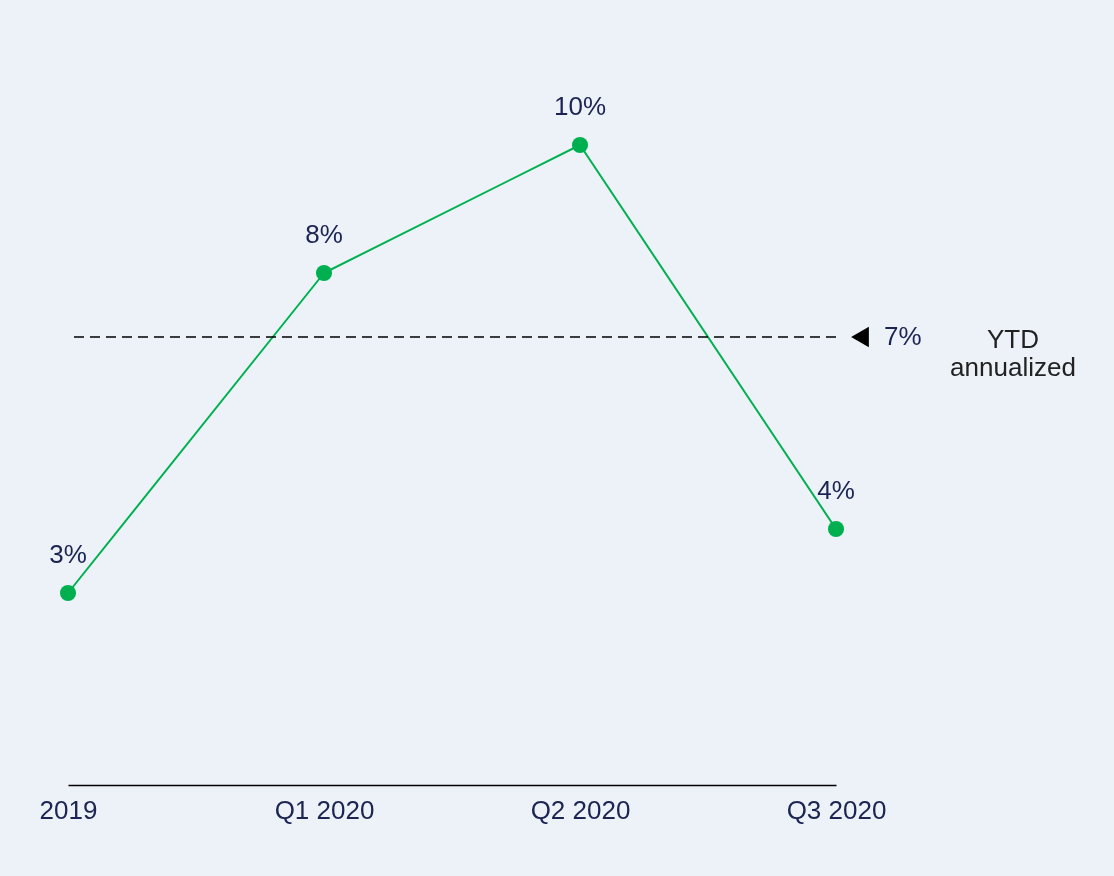 This screenshot has height=876, width=1114. Describe the element at coordinates (836, 809) in the screenshot. I see `x-tick-label: Q3 2020` at that location.